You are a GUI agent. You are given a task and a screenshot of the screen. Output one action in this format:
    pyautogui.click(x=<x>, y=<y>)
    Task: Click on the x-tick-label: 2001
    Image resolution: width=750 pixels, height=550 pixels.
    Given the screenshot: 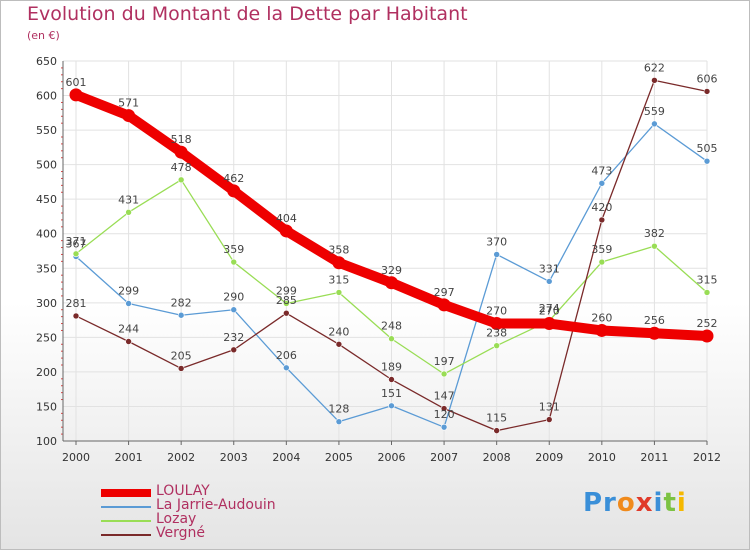 What is the action you would take?
    pyautogui.click(x=129, y=457)
    